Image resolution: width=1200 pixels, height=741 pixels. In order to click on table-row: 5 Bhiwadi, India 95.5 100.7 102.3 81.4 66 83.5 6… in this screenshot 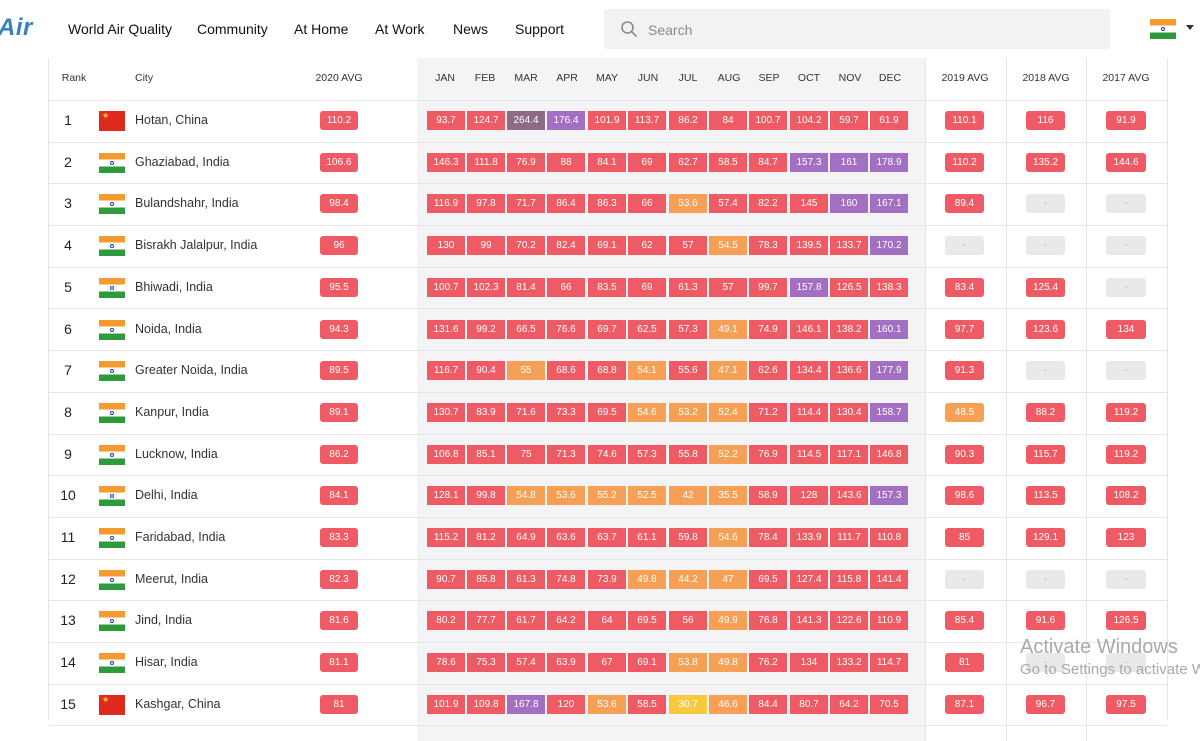, I will do `click(608, 288)`.